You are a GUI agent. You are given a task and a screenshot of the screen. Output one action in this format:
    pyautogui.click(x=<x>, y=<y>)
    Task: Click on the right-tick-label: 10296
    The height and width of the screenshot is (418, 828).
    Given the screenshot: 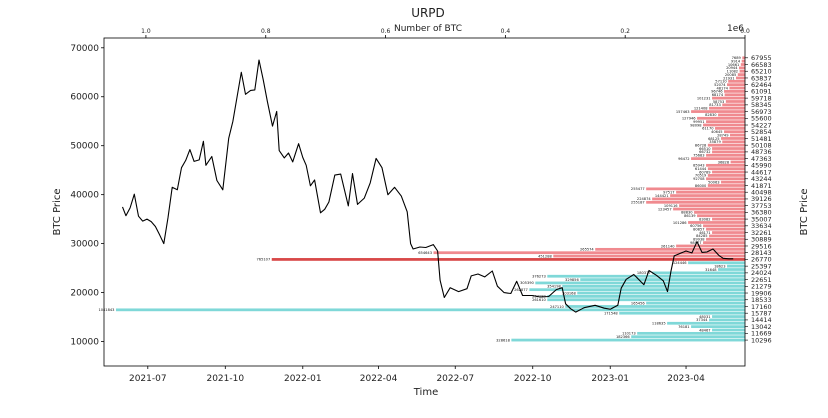 What is the action you would take?
    pyautogui.click(x=761, y=340)
    